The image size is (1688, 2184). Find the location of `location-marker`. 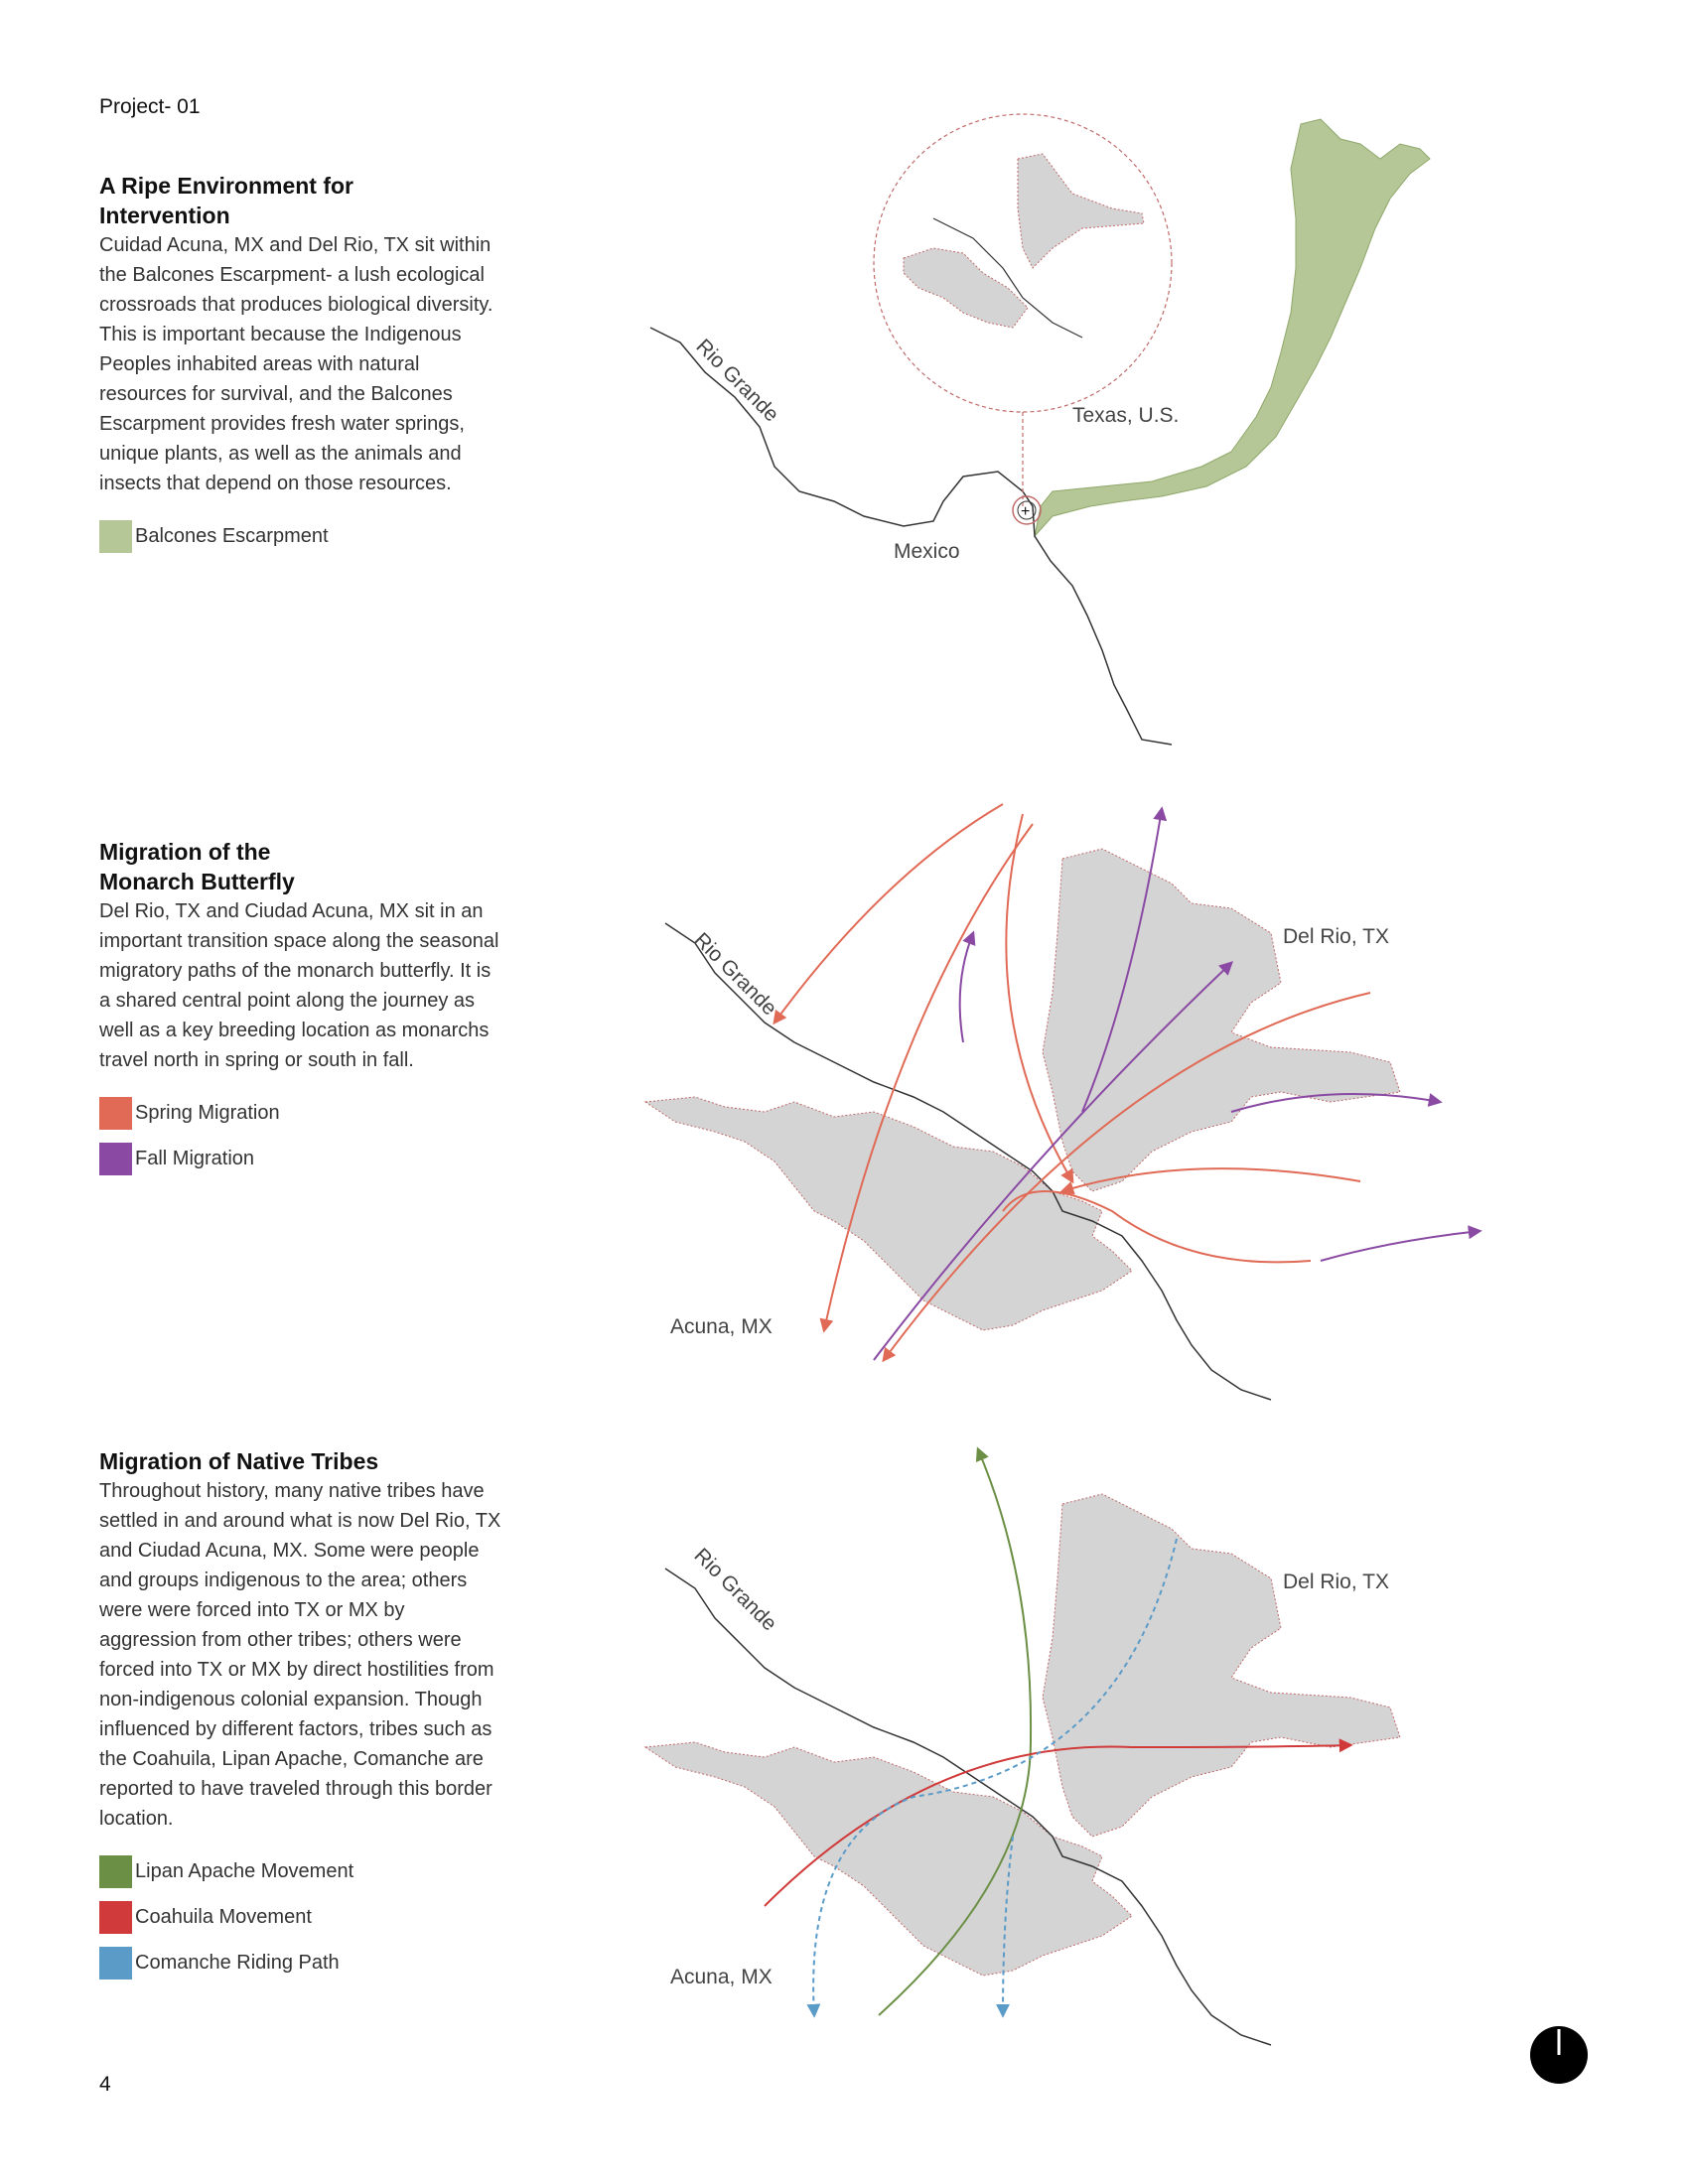

location-marker is located at coordinates (1027, 510).